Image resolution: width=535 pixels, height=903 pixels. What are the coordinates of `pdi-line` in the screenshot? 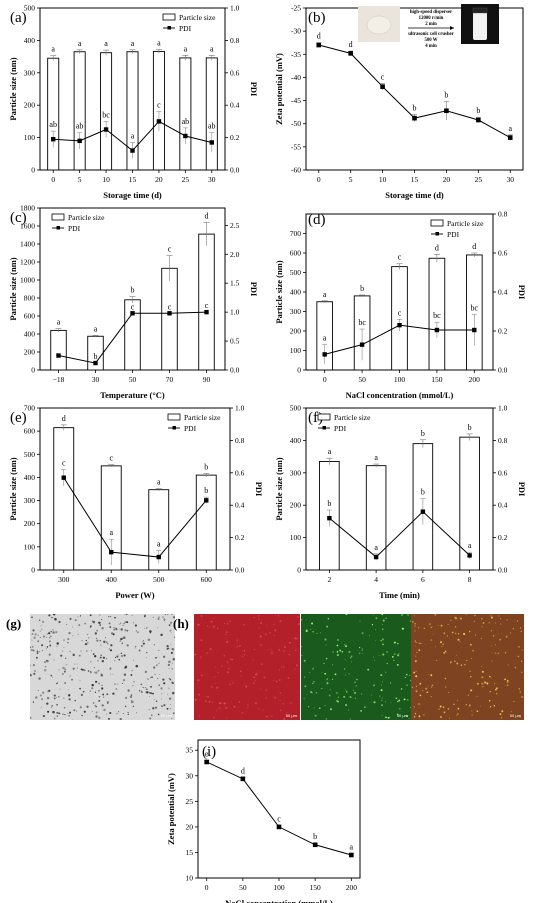 It's located at (399, 534).